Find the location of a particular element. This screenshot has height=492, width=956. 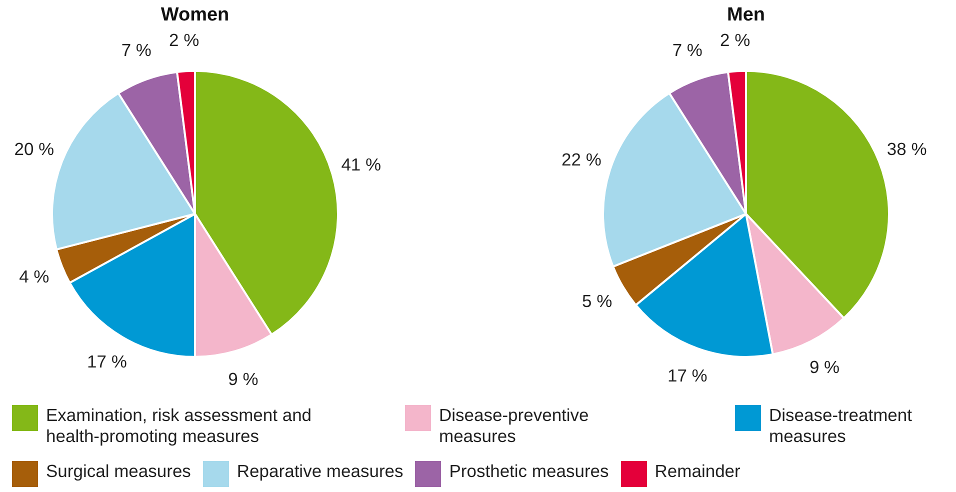

legend-label: Disease-treatment measures is located at coordinates (841, 426).